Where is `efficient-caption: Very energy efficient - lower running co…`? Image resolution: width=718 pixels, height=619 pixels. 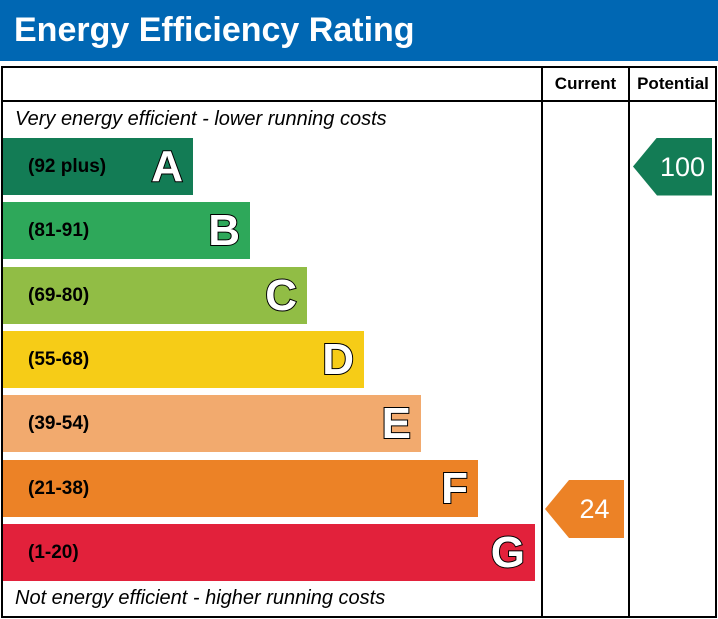 efficient-caption: Very energy efficient - lower running co… is located at coordinates (201, 119).